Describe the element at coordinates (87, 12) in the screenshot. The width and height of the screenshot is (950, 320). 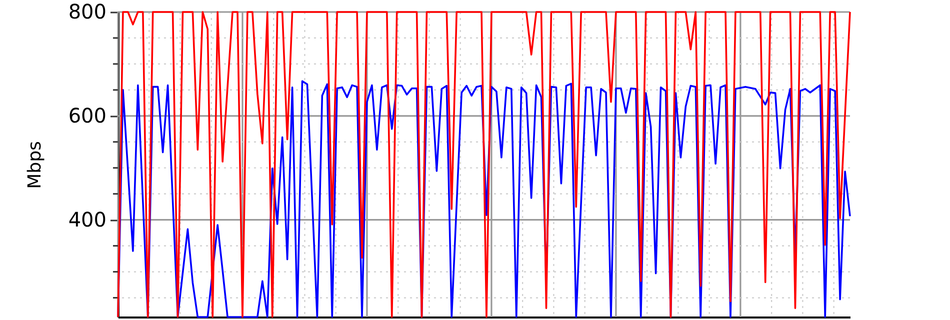
I see `y-tick-label: 800` at that location.